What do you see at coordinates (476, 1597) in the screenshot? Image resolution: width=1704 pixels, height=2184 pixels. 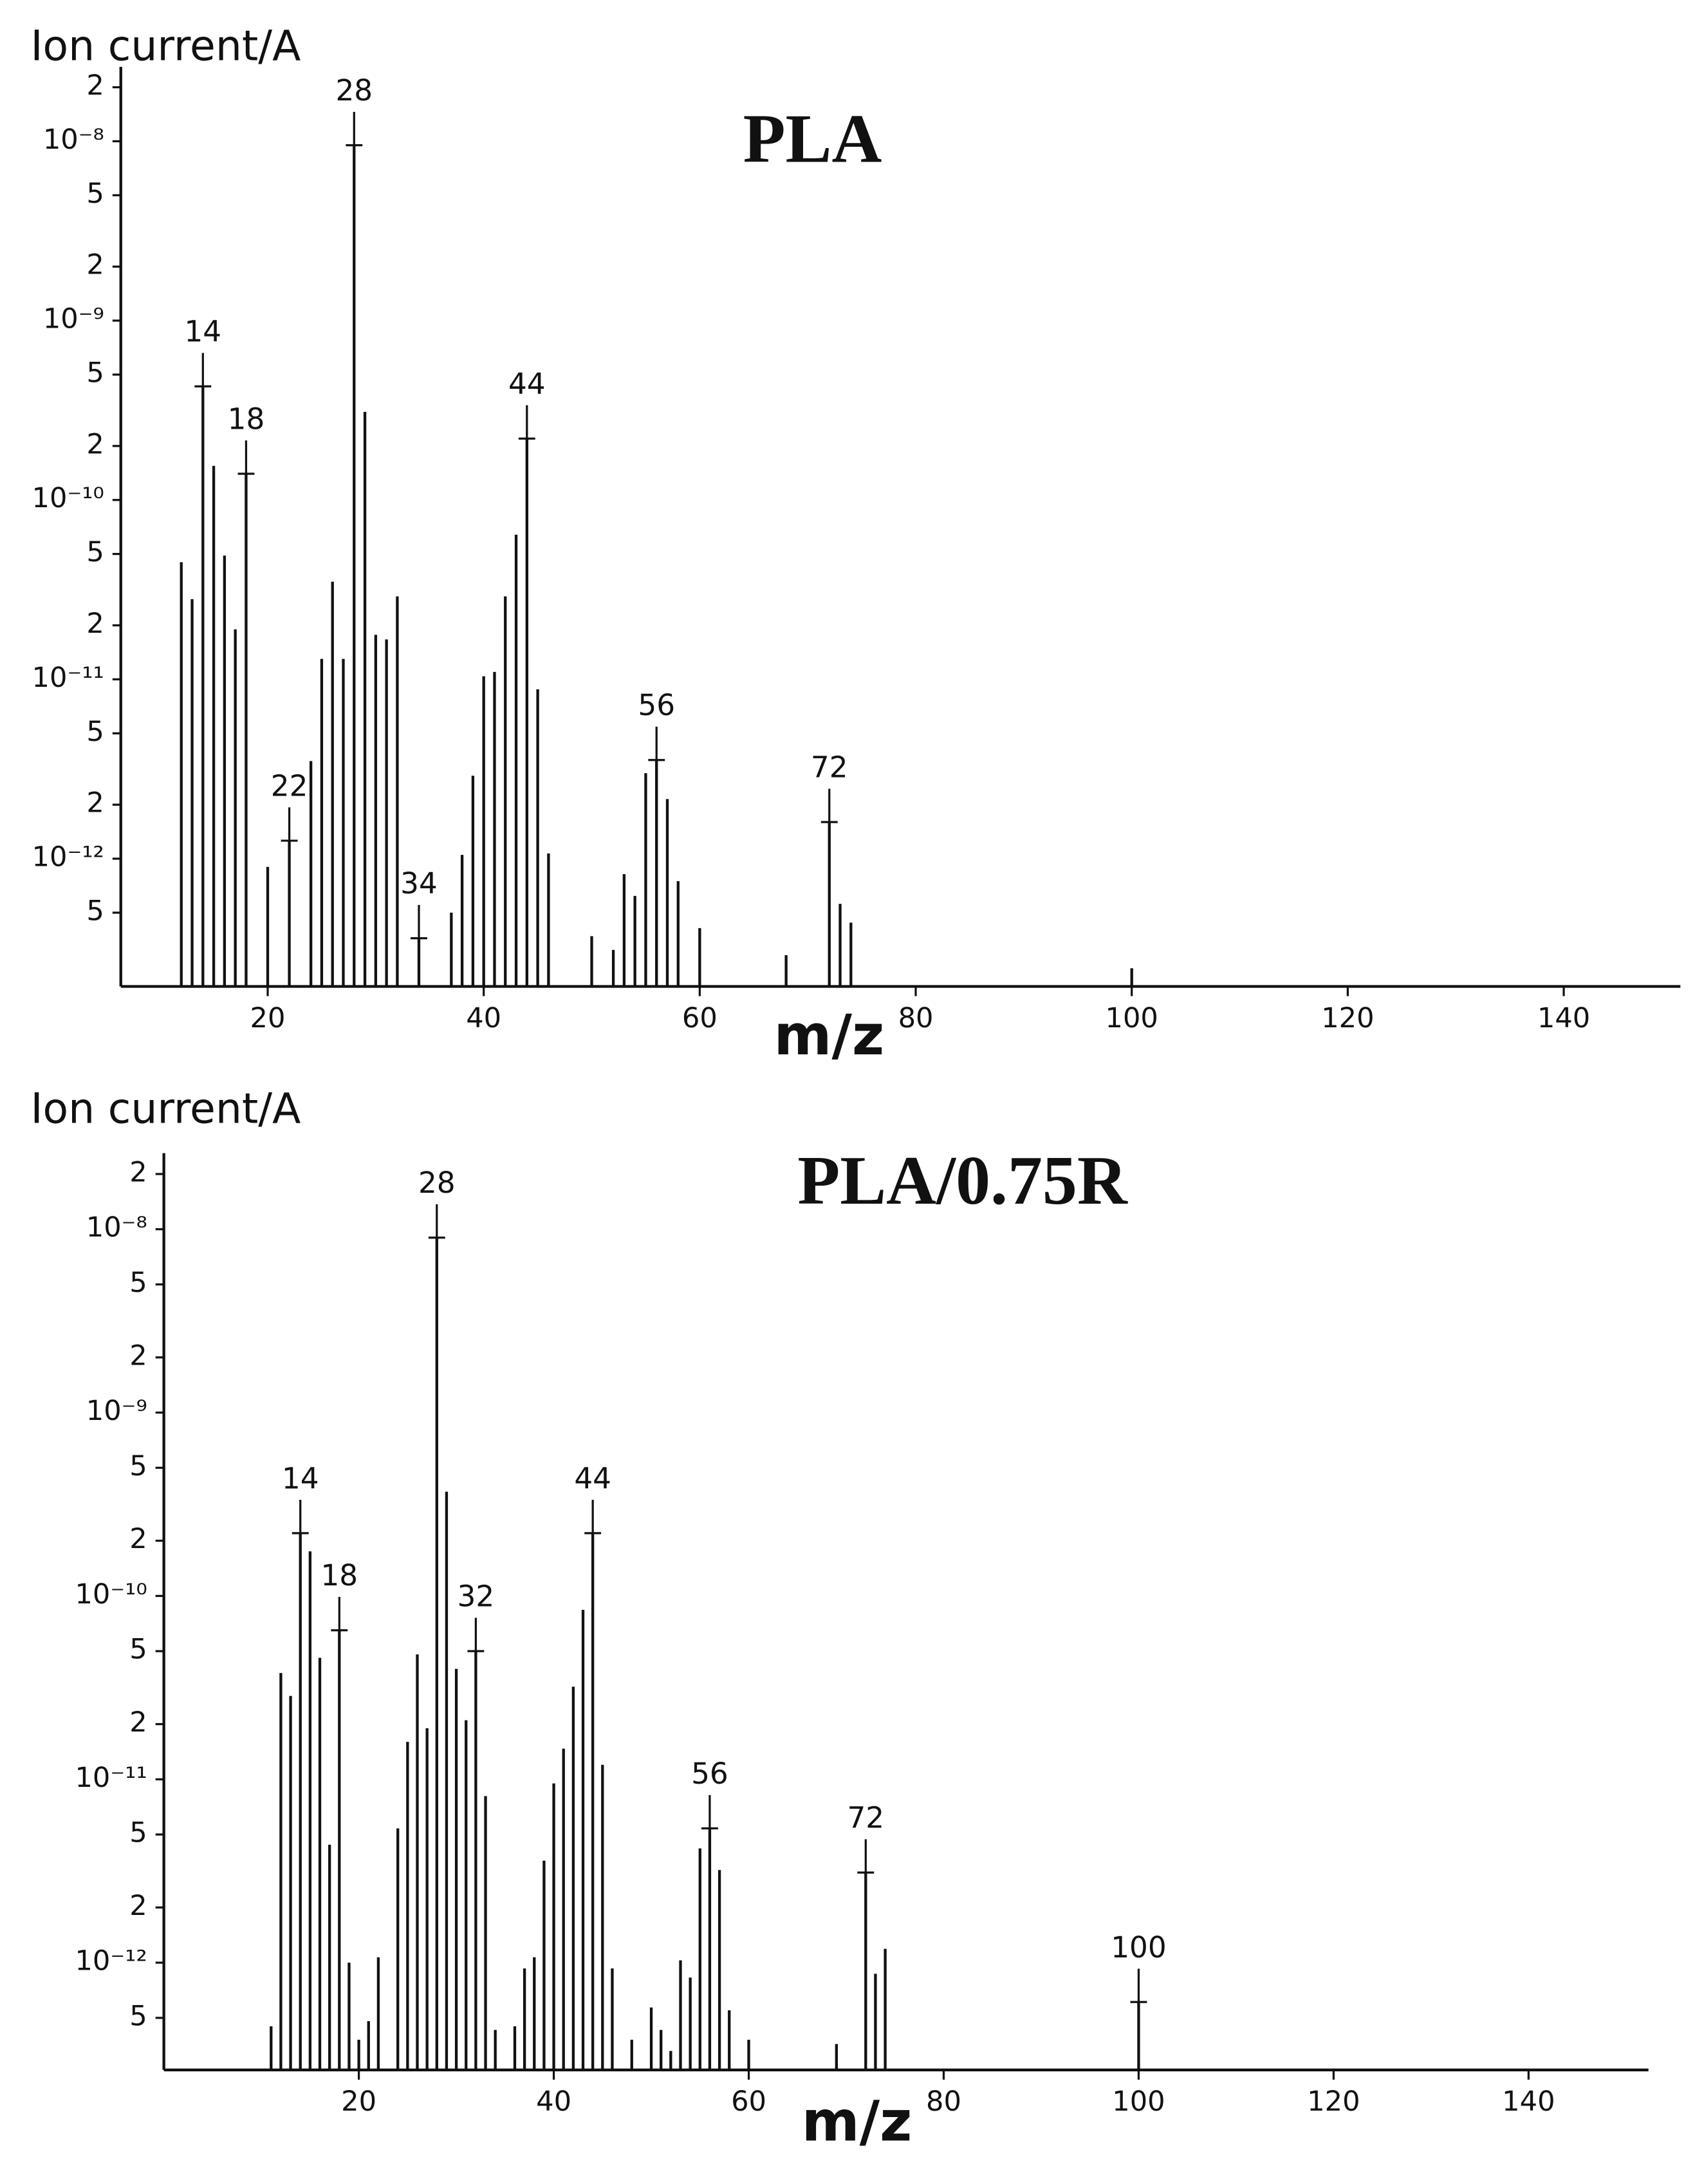 I see `peak-label: 32` at bounding box center [476, 1597].